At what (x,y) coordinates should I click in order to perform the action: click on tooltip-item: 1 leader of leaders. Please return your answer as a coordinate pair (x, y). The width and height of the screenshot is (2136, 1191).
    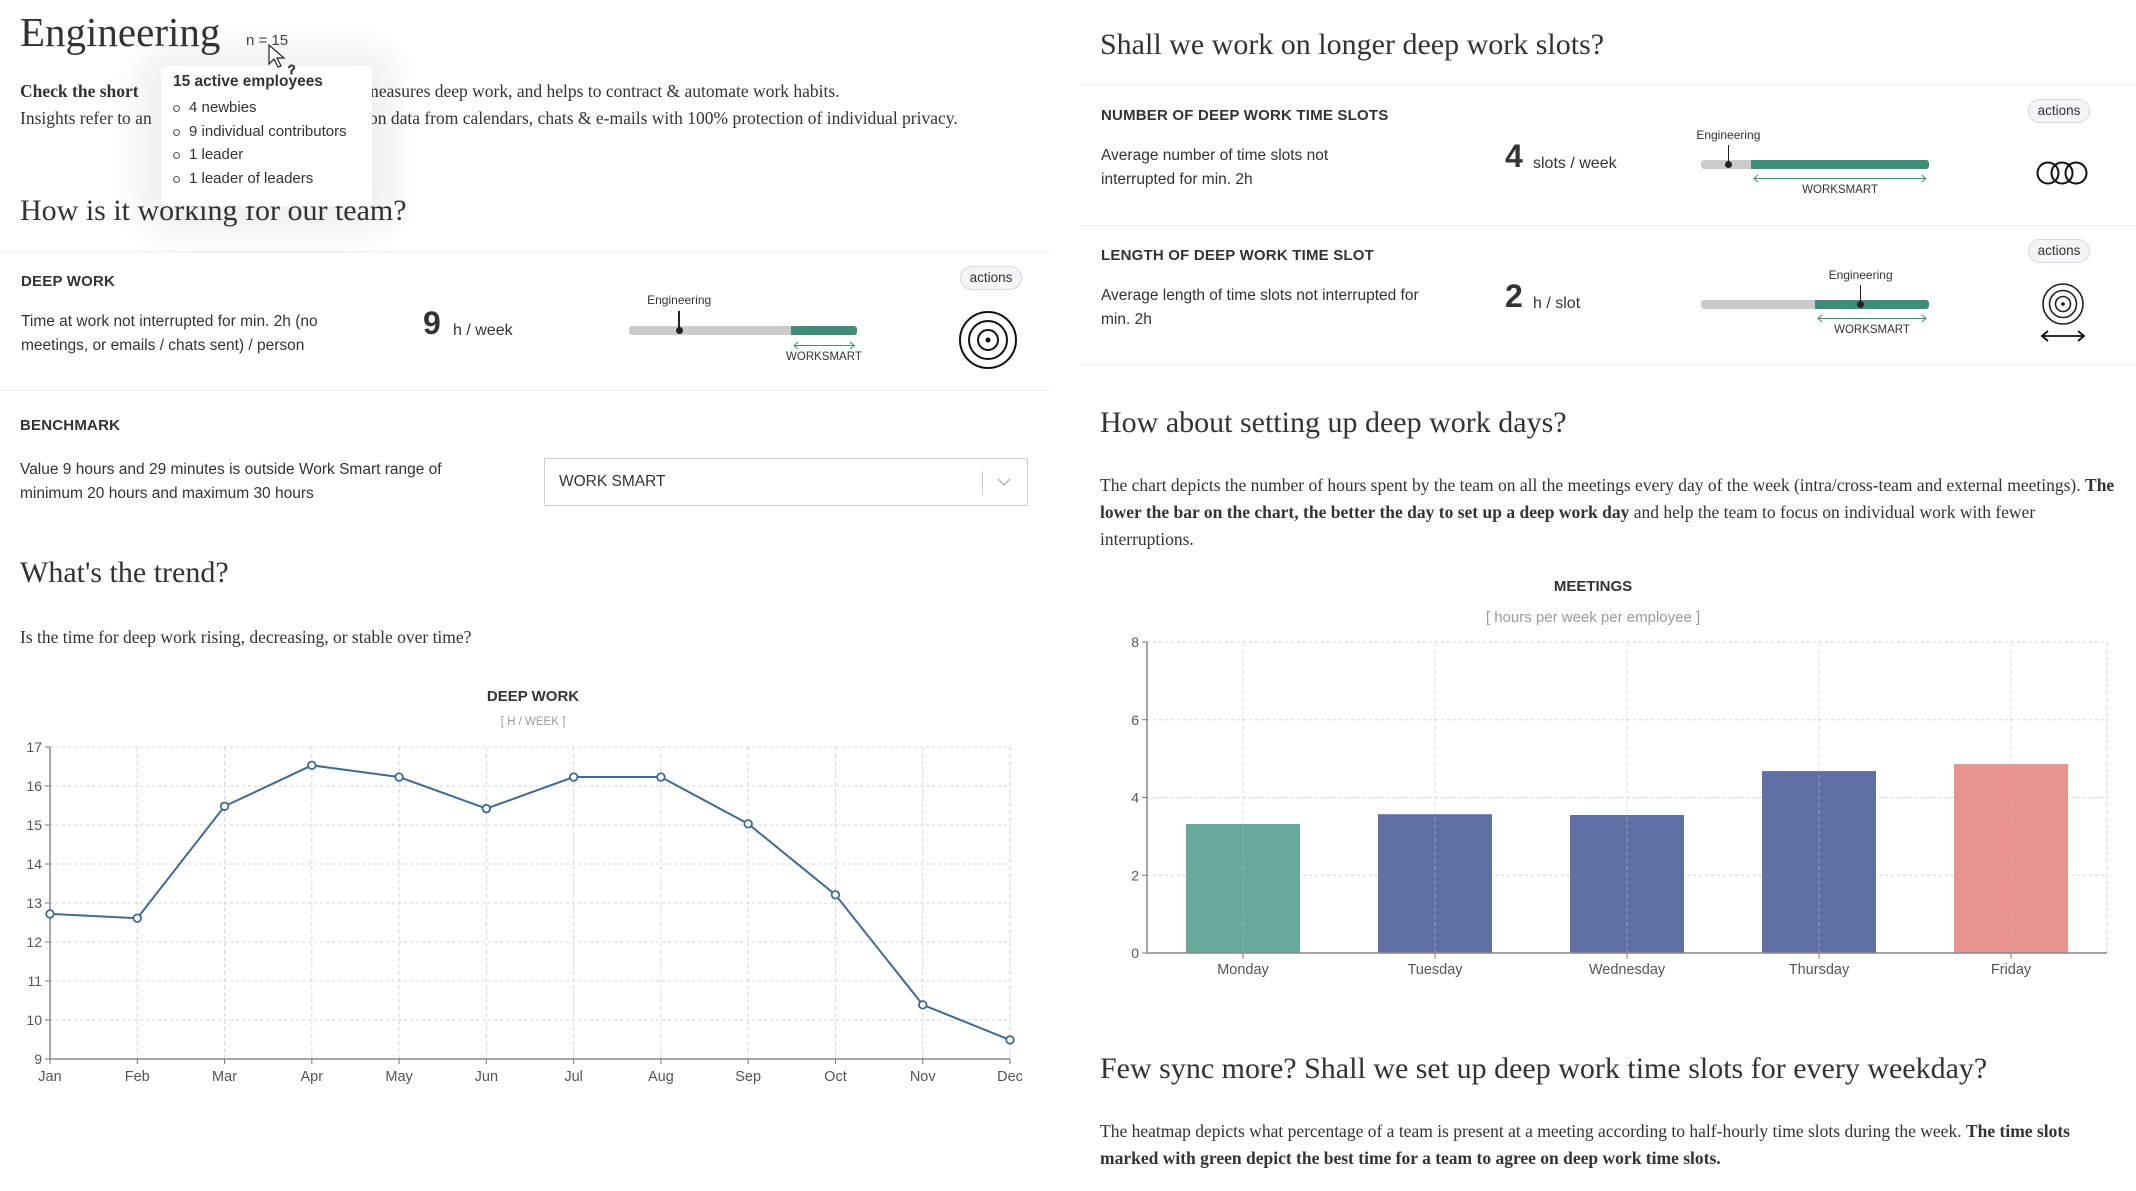
    Looking at the image, I should click on (254, 182).